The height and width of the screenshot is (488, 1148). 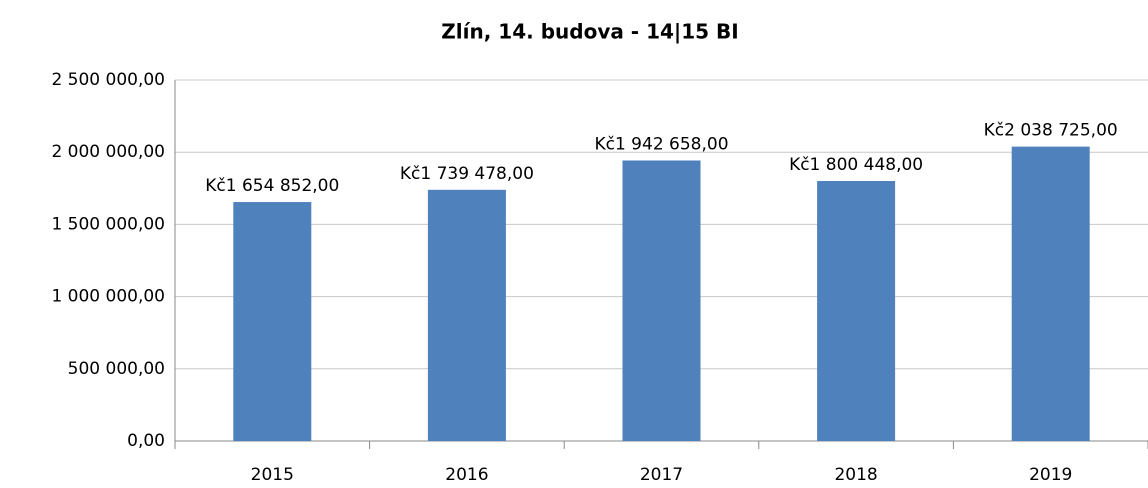 I want to click on chart-title: Zlín, 14. budova - 14|15 BI, so click(x=589, y=32).